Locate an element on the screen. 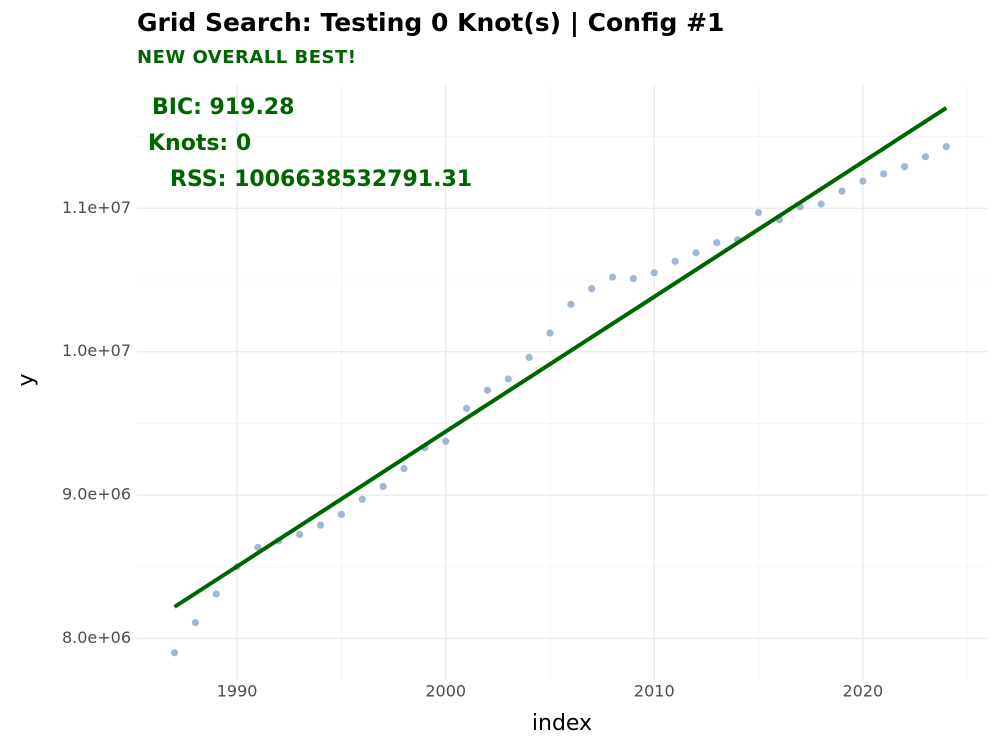 This screenshot has height=750, width=1000. y-tick-label: 1.1e+07 is located at coordinates (96, 207).